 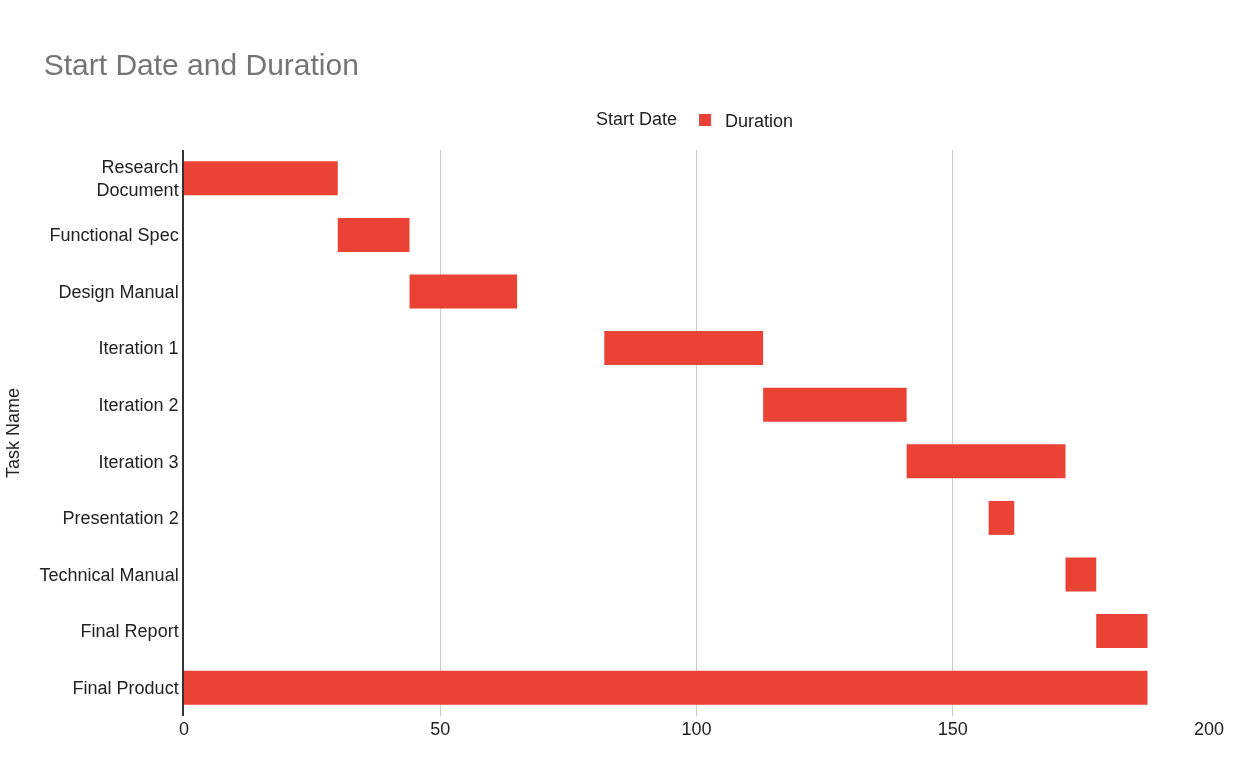 I want to click on y-tick-label: Final Report, so click(x=129, y=631).